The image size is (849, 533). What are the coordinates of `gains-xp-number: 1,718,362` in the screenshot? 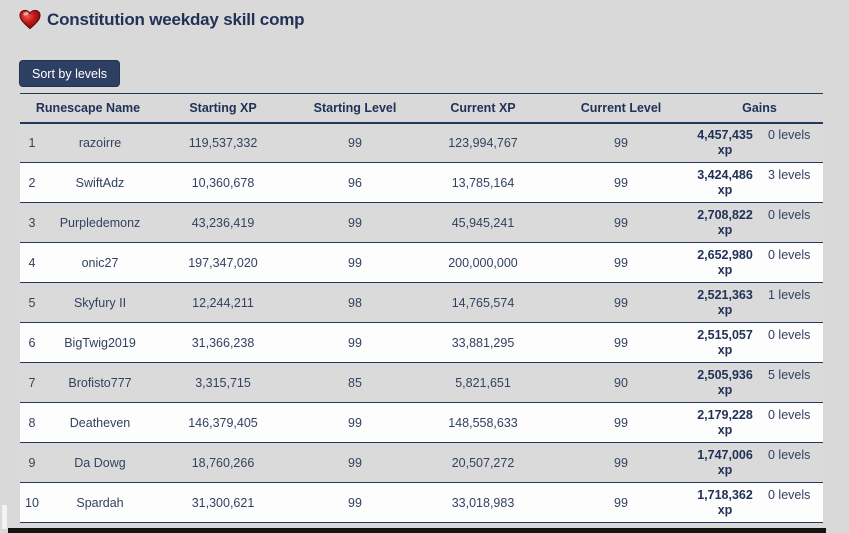 It's located at (725, 494).